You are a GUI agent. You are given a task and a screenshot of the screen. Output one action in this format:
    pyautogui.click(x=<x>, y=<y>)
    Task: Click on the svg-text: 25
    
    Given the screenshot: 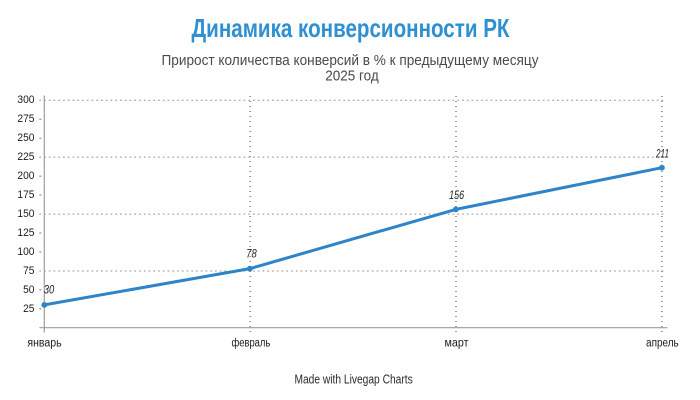 What is the action you would take?
    pyautogui.click(x=28, y=309)
    